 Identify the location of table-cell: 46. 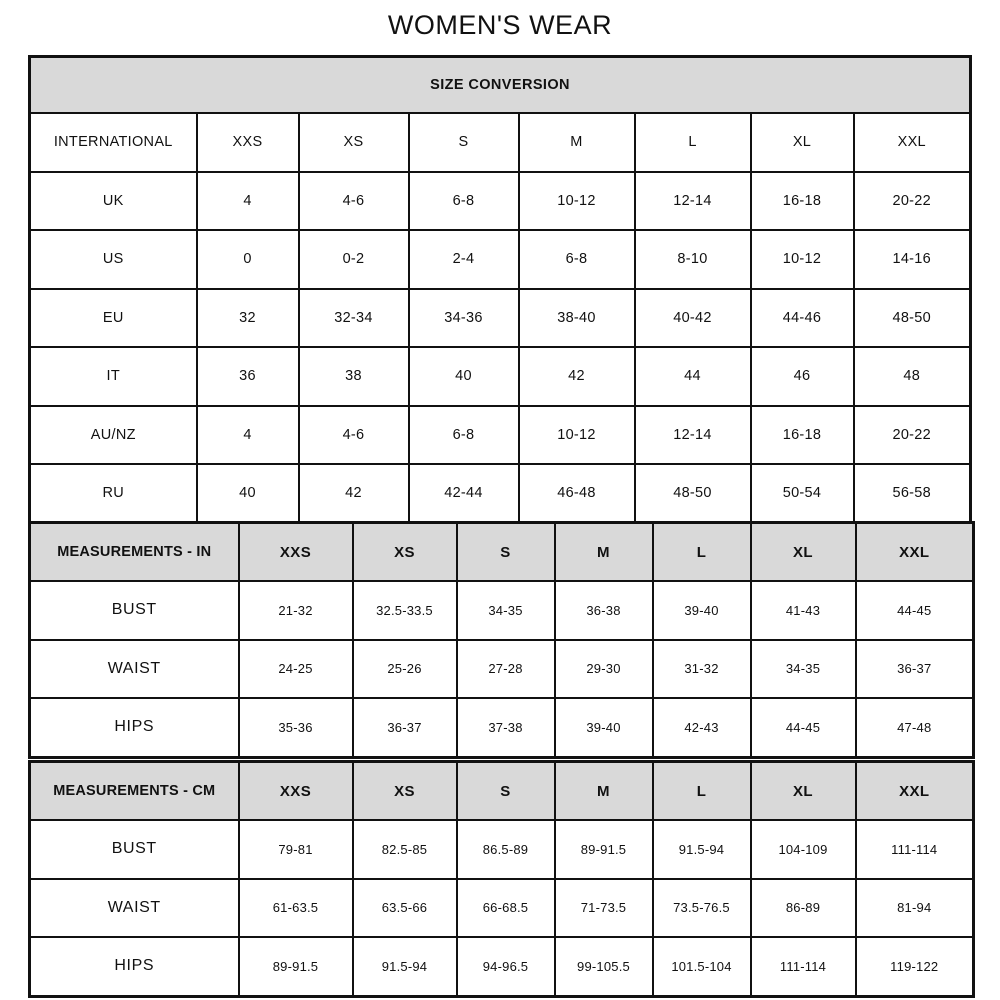
(802, 376).